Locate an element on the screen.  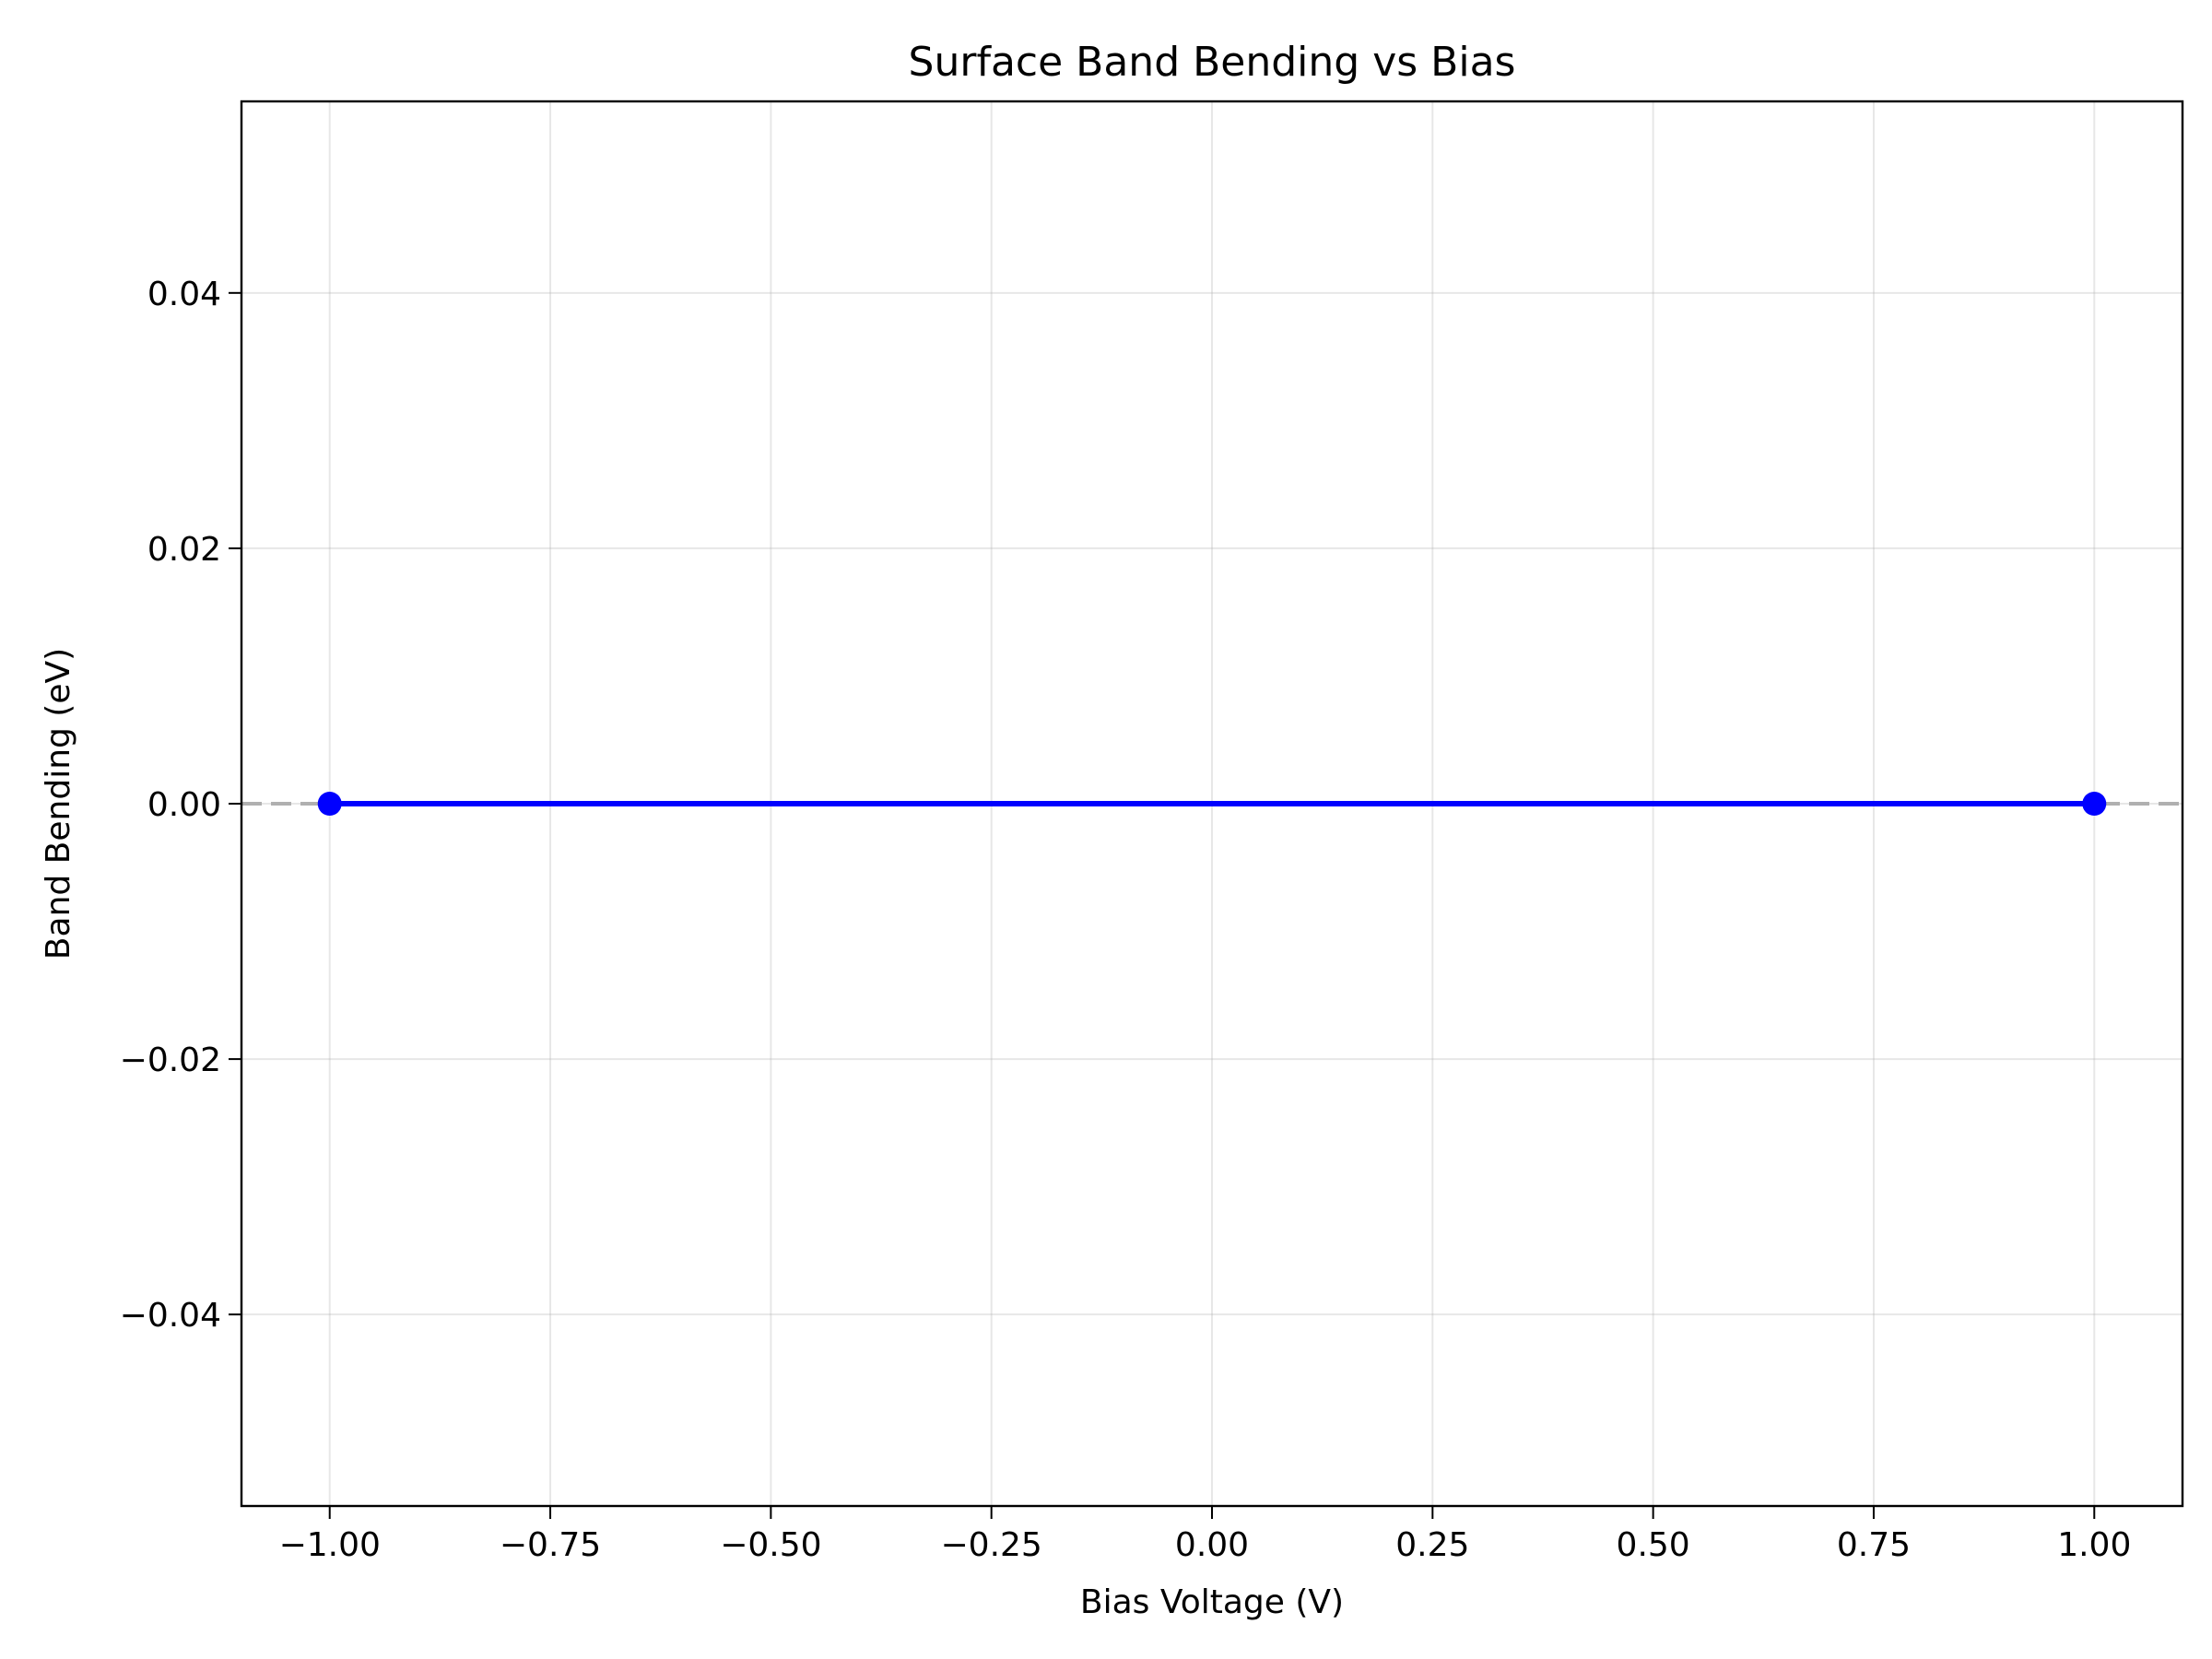
x-tick-label: −0.25 is located at coordinates (991, 1545).